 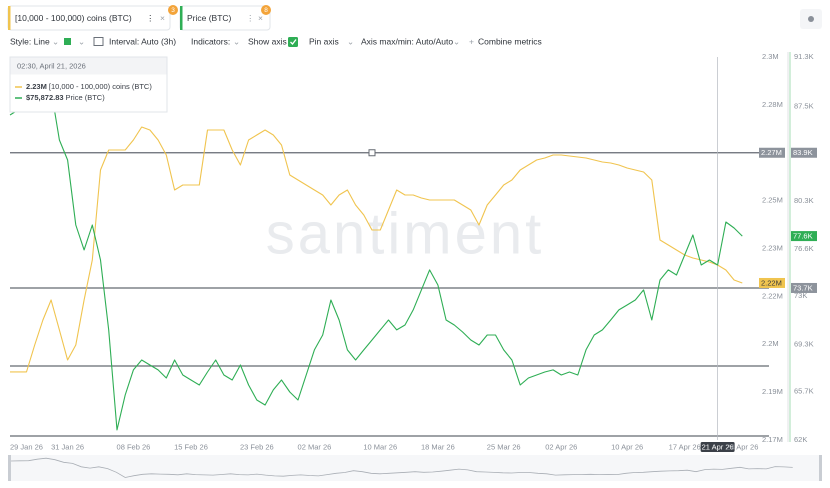 What do you see at coordinates (471, 41) in the screenshot?
I see `plus-icon: +` at bounding box center [471, 41].